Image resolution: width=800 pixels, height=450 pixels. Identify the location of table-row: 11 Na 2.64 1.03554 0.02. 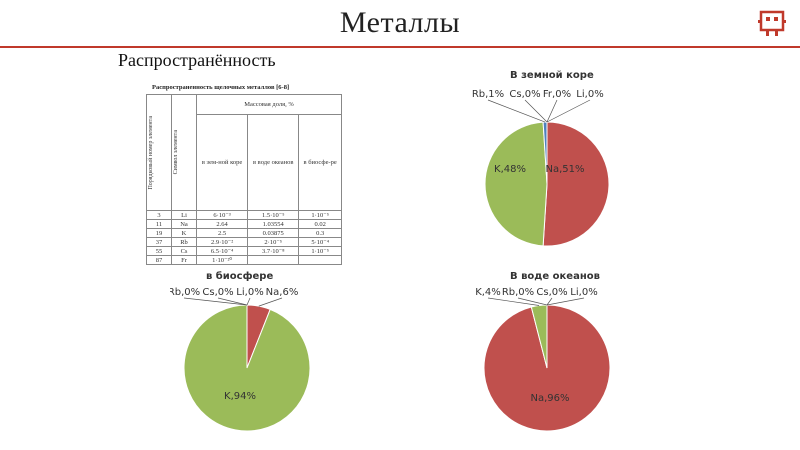
(244, 224).